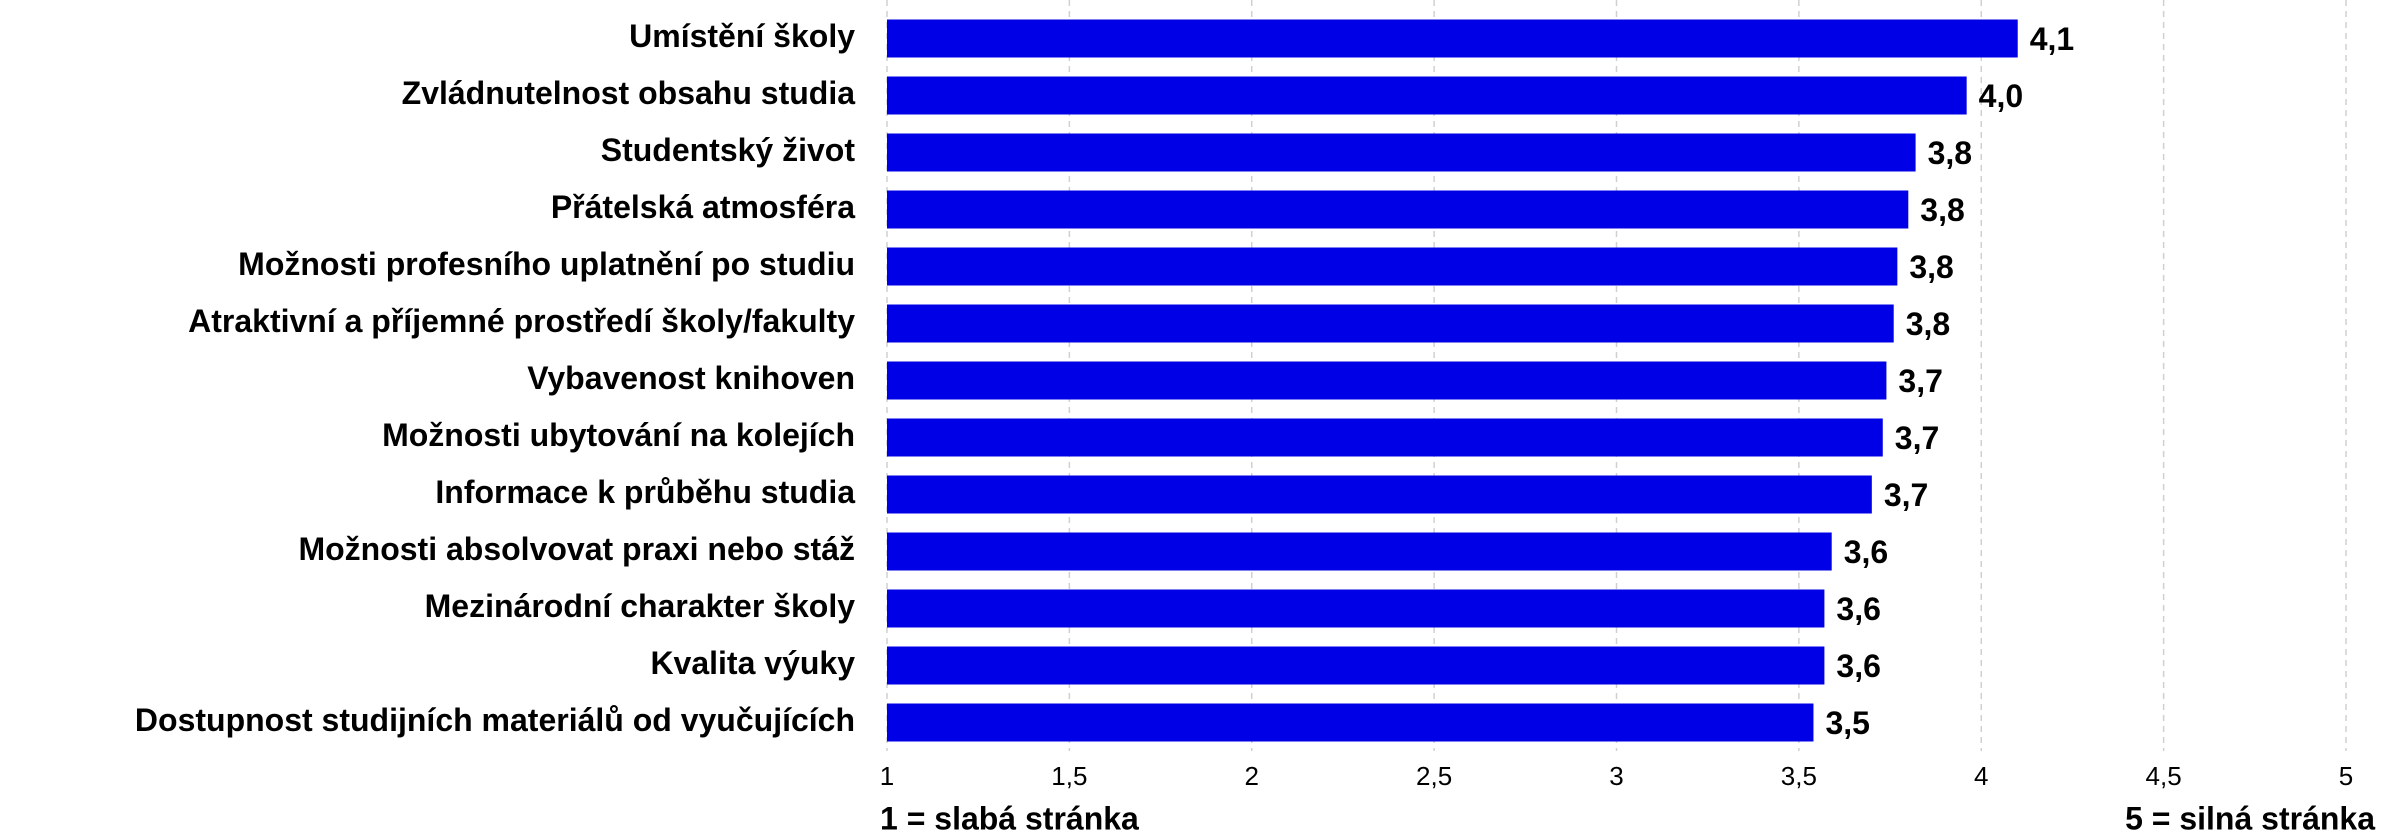 The width and height of the screenshot is (2407, 836). What do you see at coordinates (1847, 723) in the screenshot?
I see `value-label: 3,5` at bounding box center [1847, 723].